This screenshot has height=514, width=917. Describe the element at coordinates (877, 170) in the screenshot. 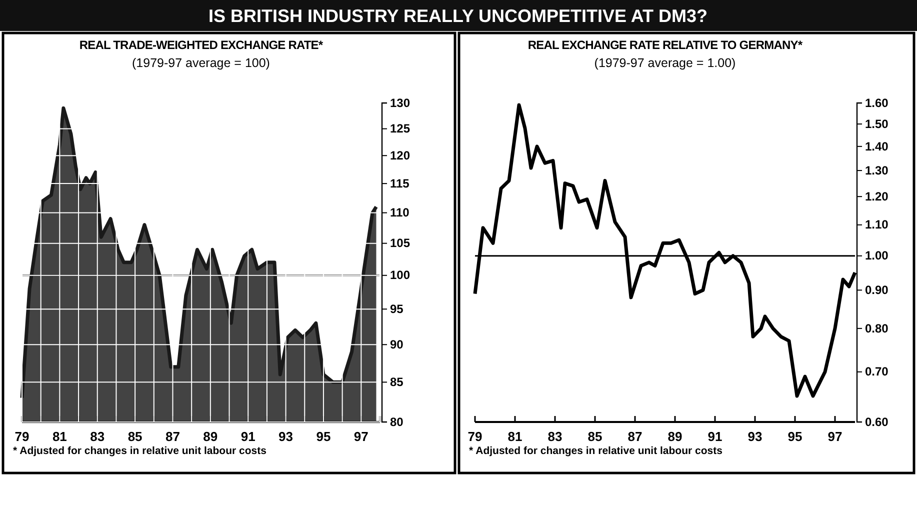

I see `y-tick-label: 1.30` at that location.